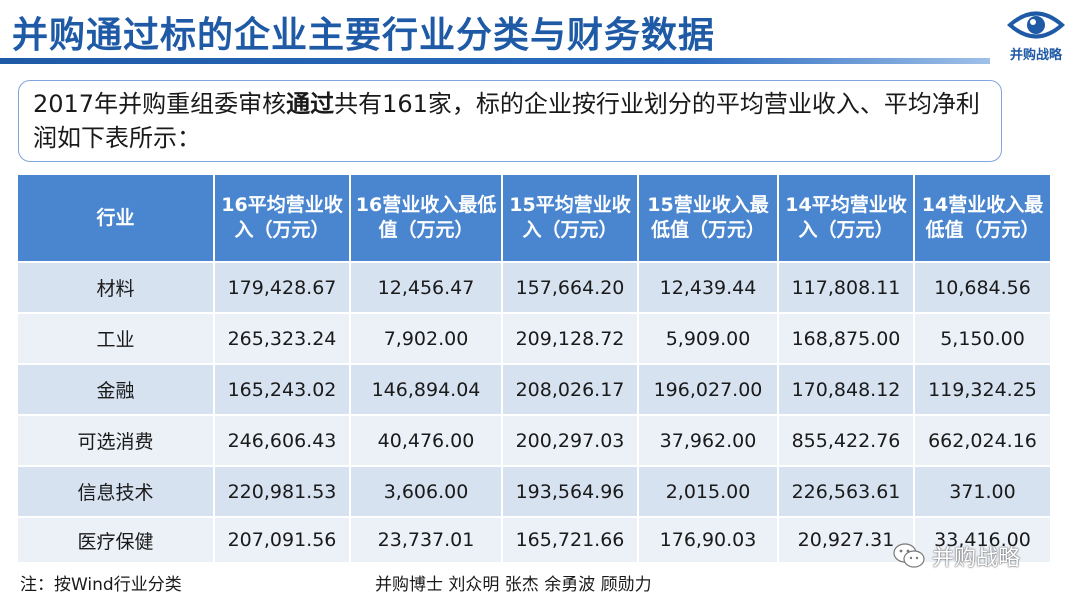  What do you see at coordinates (982, 218) in the screenshot?
I see `column-header: 14营业收入最低值（万元）` at bounding box center [982, 218].